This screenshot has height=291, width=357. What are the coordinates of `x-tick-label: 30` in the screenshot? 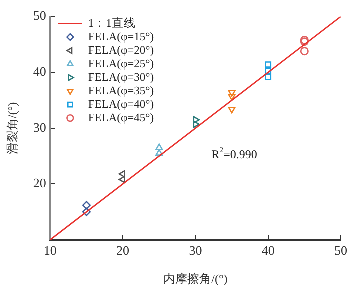 It's located at (195, 250).